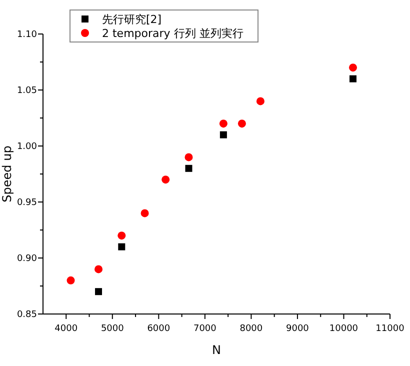 The height and width of the screenshot is (366, 410). I want to click on y-tick-label: 0.90, so click(27, 259).